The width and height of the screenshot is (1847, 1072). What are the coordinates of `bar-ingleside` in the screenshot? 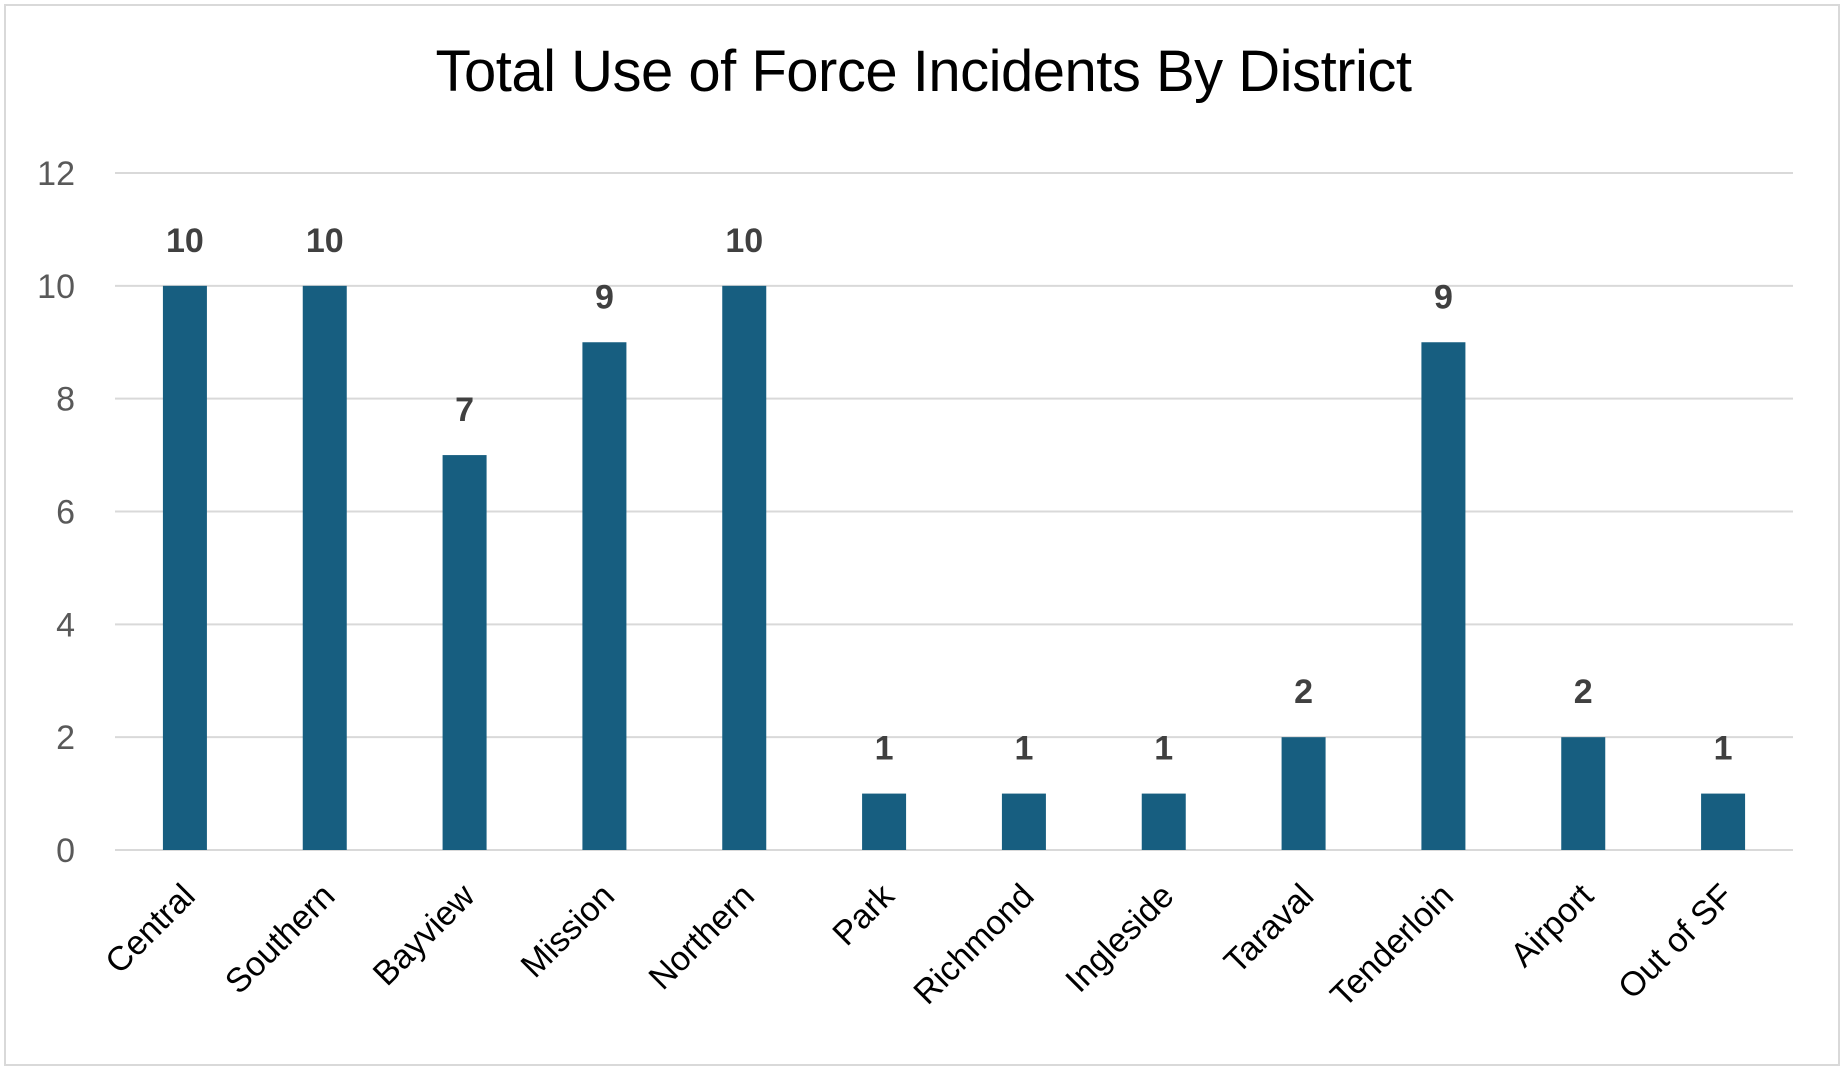 It's located at (1163, 821).